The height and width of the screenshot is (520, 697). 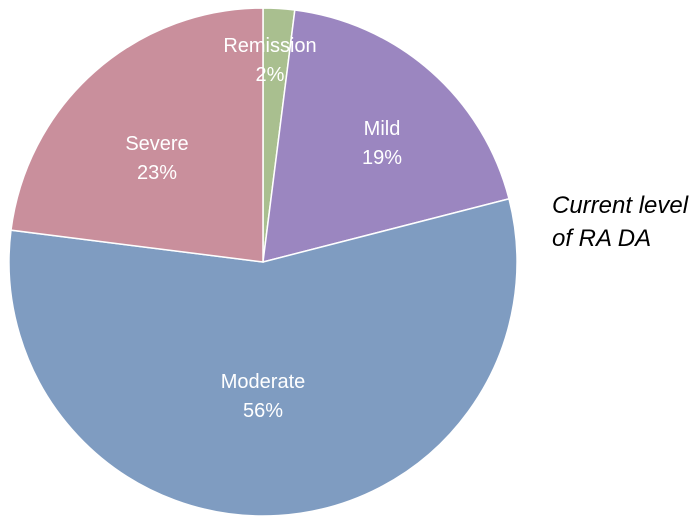 I want to click on chart-title-line-2: of RA DA, so click(x=602, y=238).